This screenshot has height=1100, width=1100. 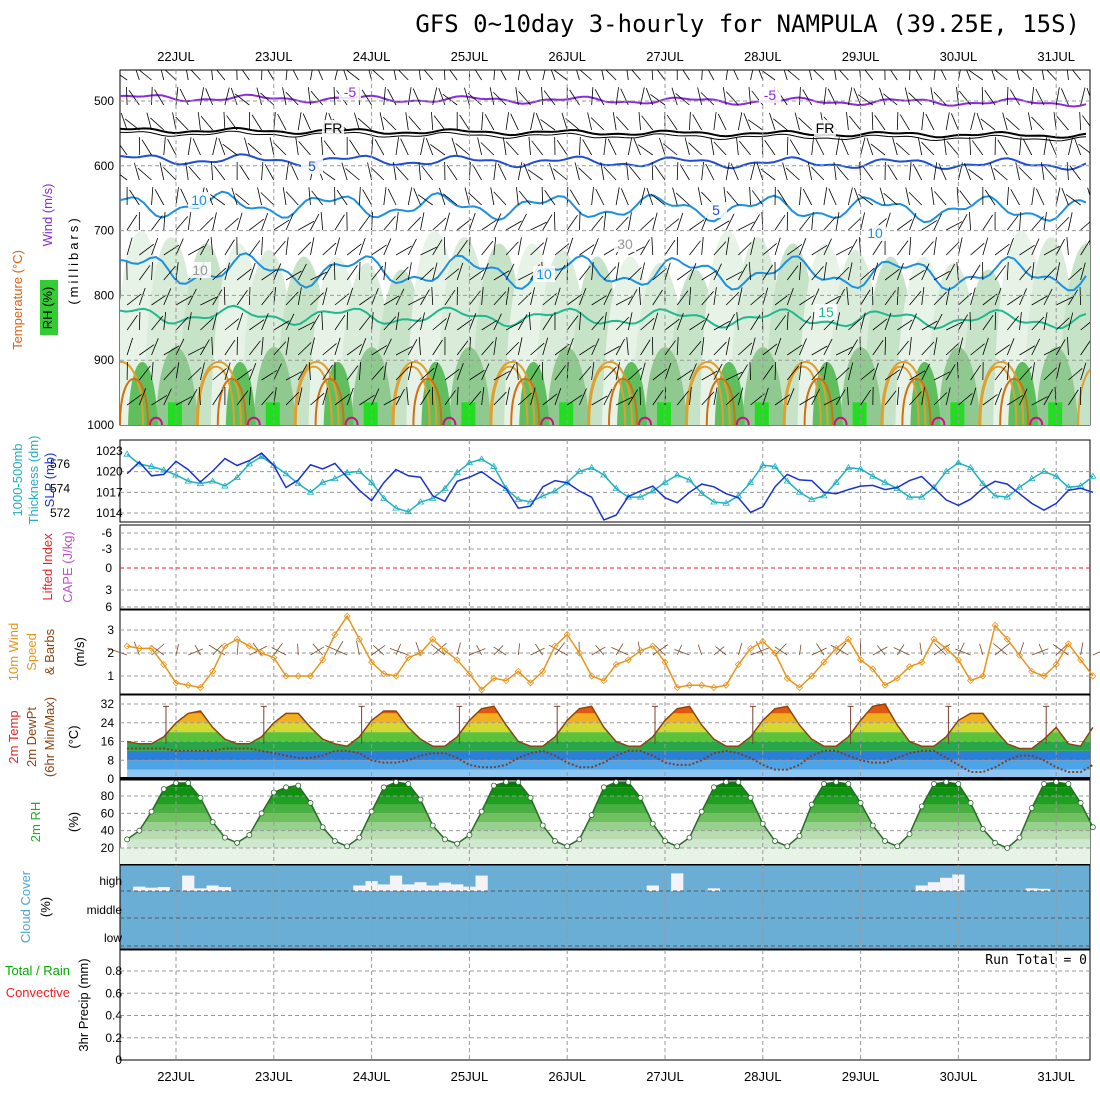 What do you see at coordinates (608, 791) in the screenshot?
I see `rh-band` at bounding box center [608, 791].